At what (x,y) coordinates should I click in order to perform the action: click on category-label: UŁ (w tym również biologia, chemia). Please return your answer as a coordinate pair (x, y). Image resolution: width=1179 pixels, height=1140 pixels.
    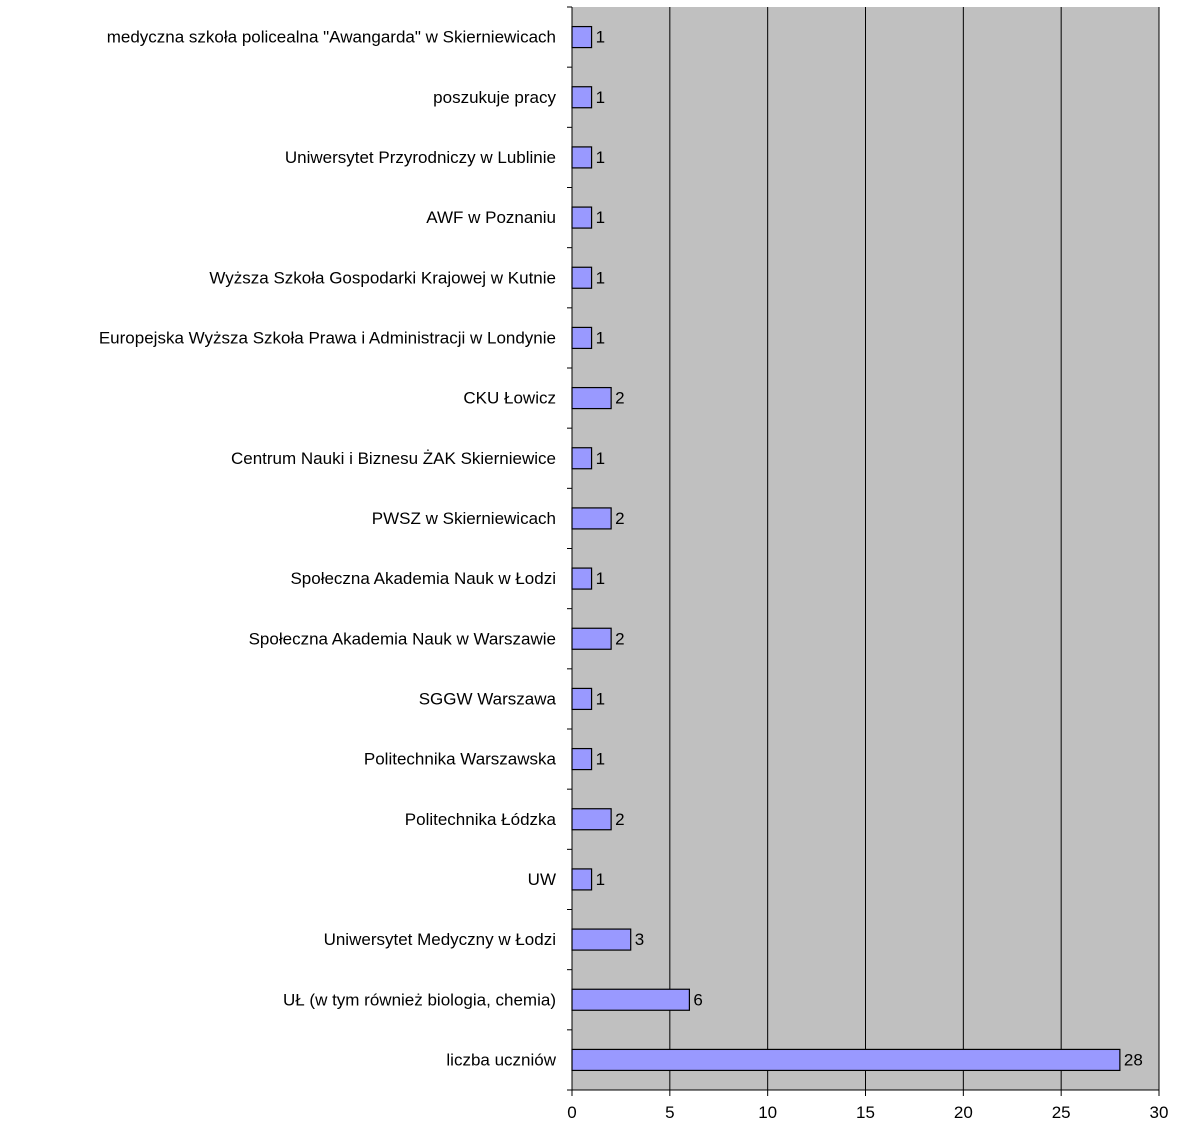
    Looking at the image, I should click on (419, 999).